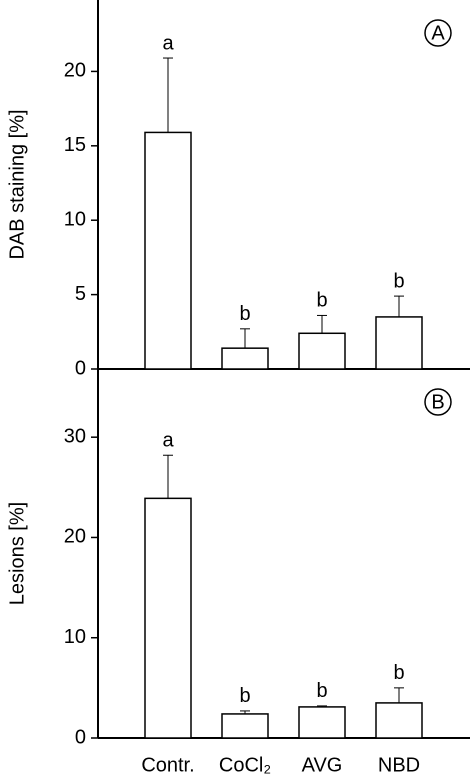 The height and width of the screenshot is (783, 474). What do you see at coordinates (80, 294) in the screenshot?
I see `y-tick-label: 5` at bounding box center [80, 294].